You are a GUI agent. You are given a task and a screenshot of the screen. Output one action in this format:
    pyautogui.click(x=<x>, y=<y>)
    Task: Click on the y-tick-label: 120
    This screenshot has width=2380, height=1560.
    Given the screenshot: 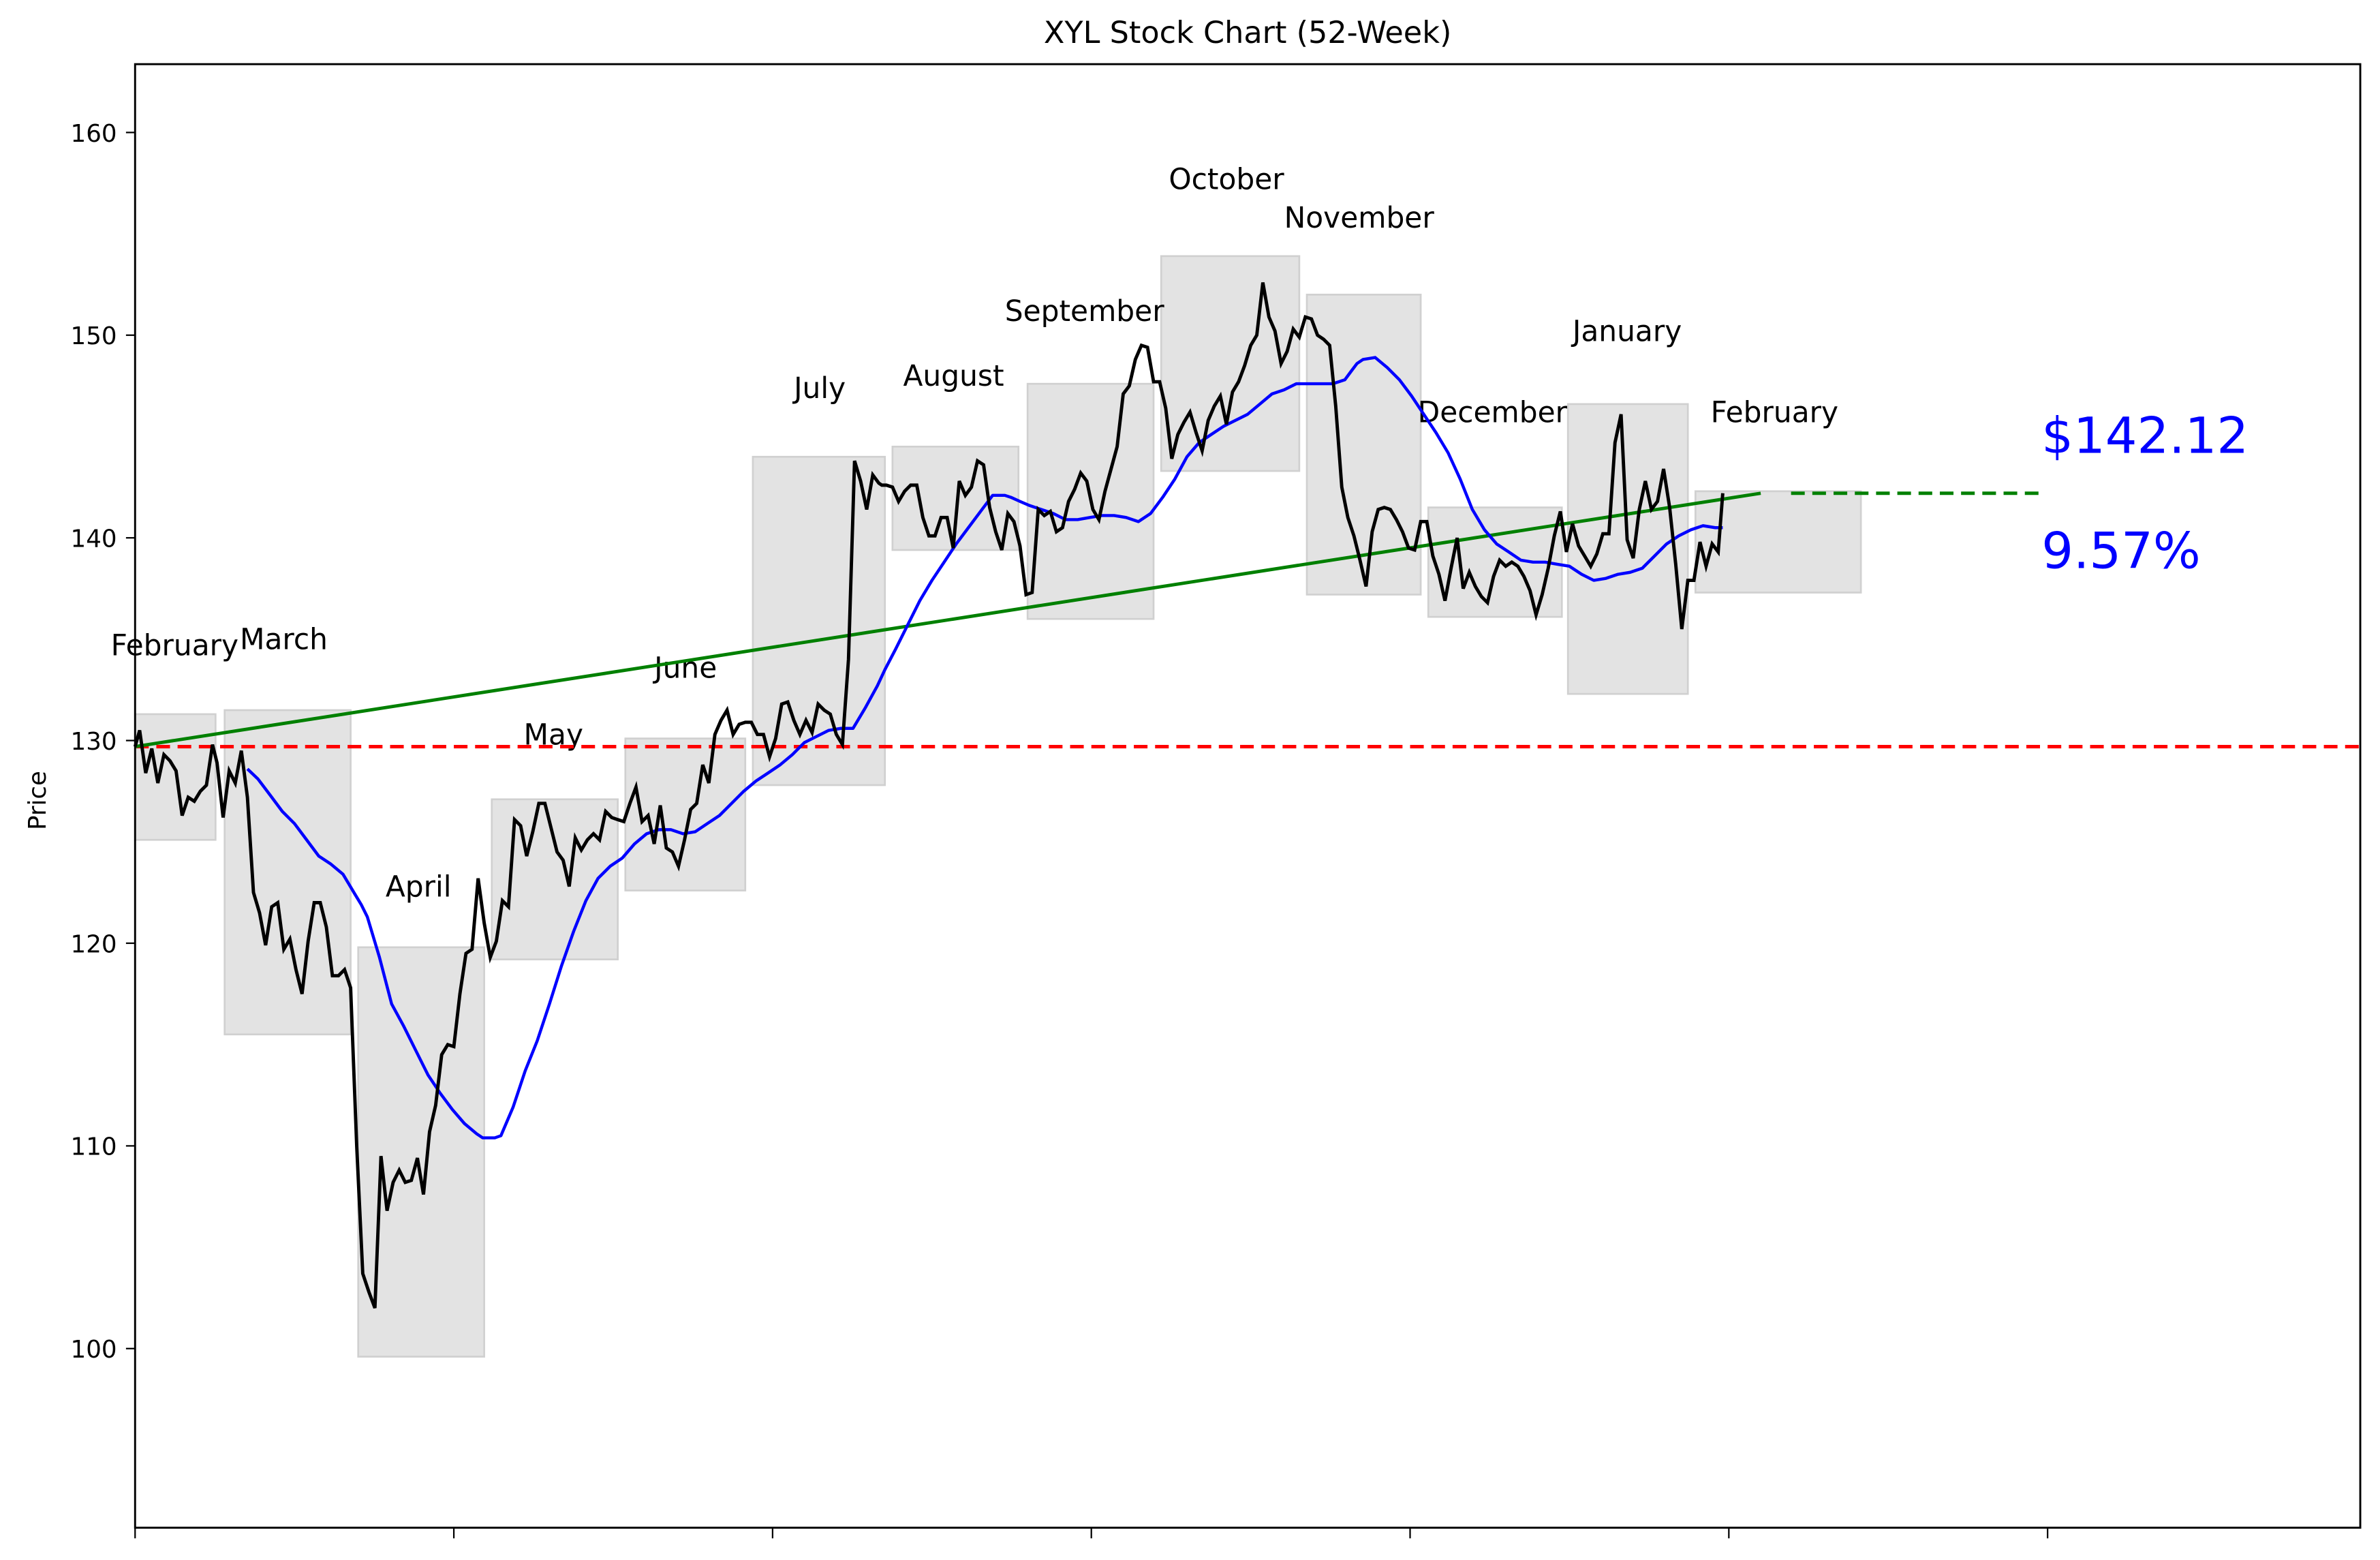 What is the action you would take?
    pyautogui.click(x=94, y=944)
    